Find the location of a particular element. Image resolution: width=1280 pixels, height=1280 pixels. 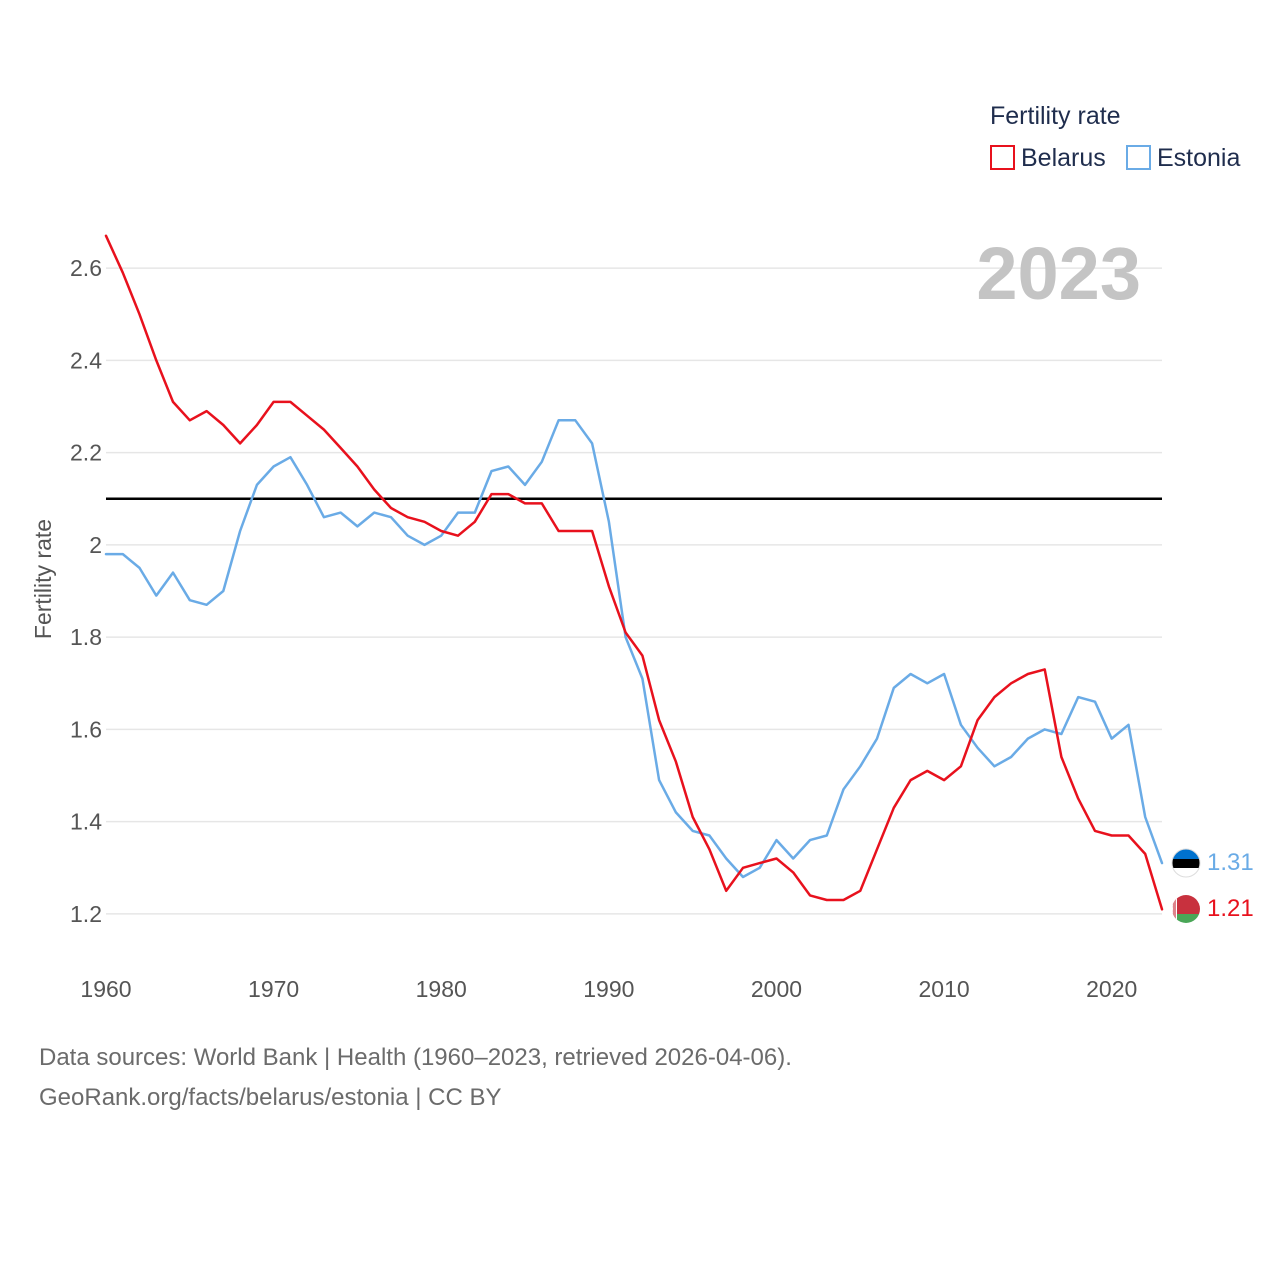

x-tick-label: 1990 is located at coordinates (608, 989).